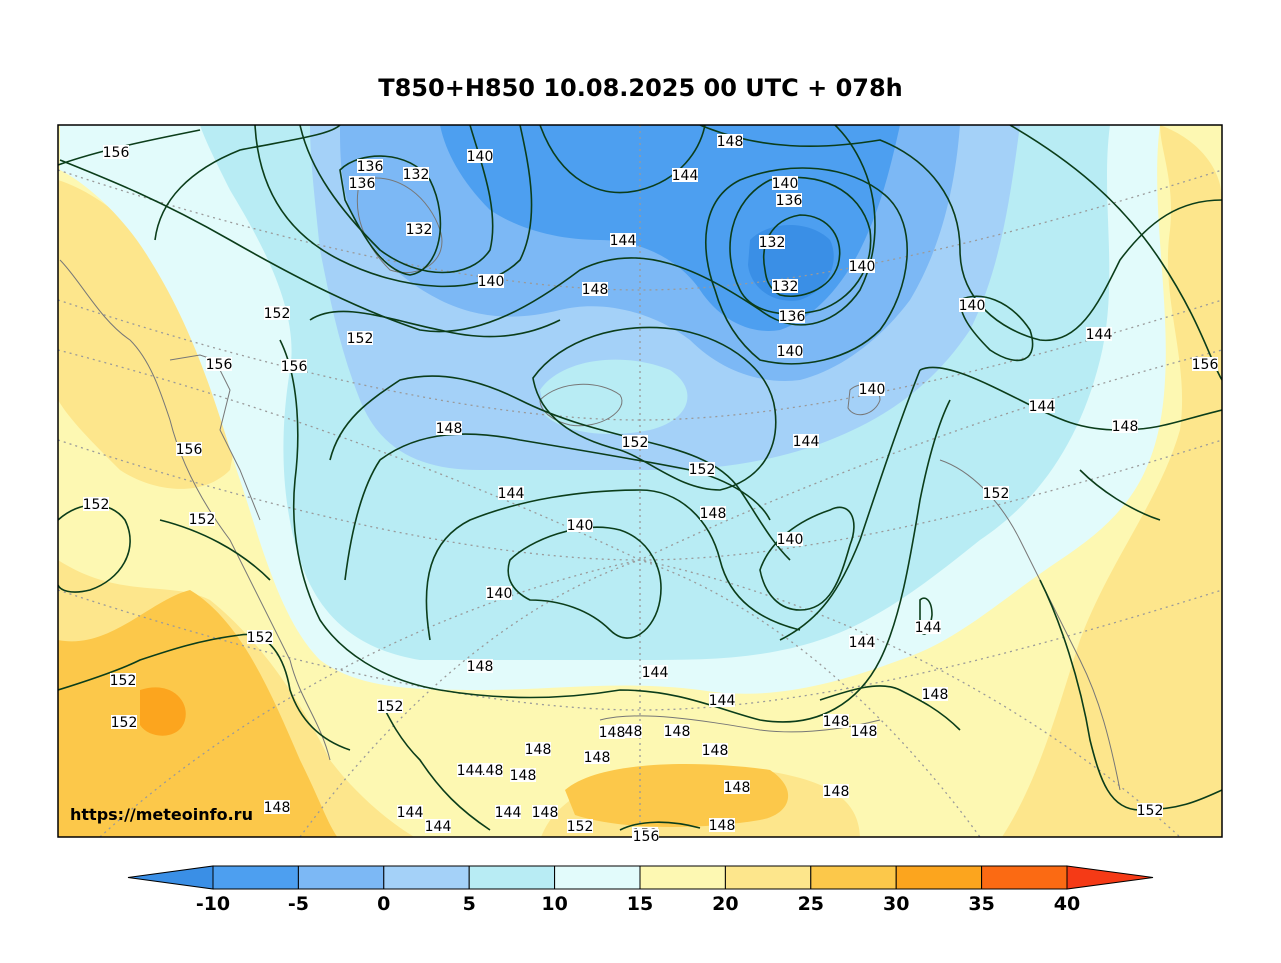 Image resolution: width=1281 pixels, height=963 pixels. Describe the element at coordinates (170, 877) in the screenshot. I see `colorbar-min-arrow` at that location.